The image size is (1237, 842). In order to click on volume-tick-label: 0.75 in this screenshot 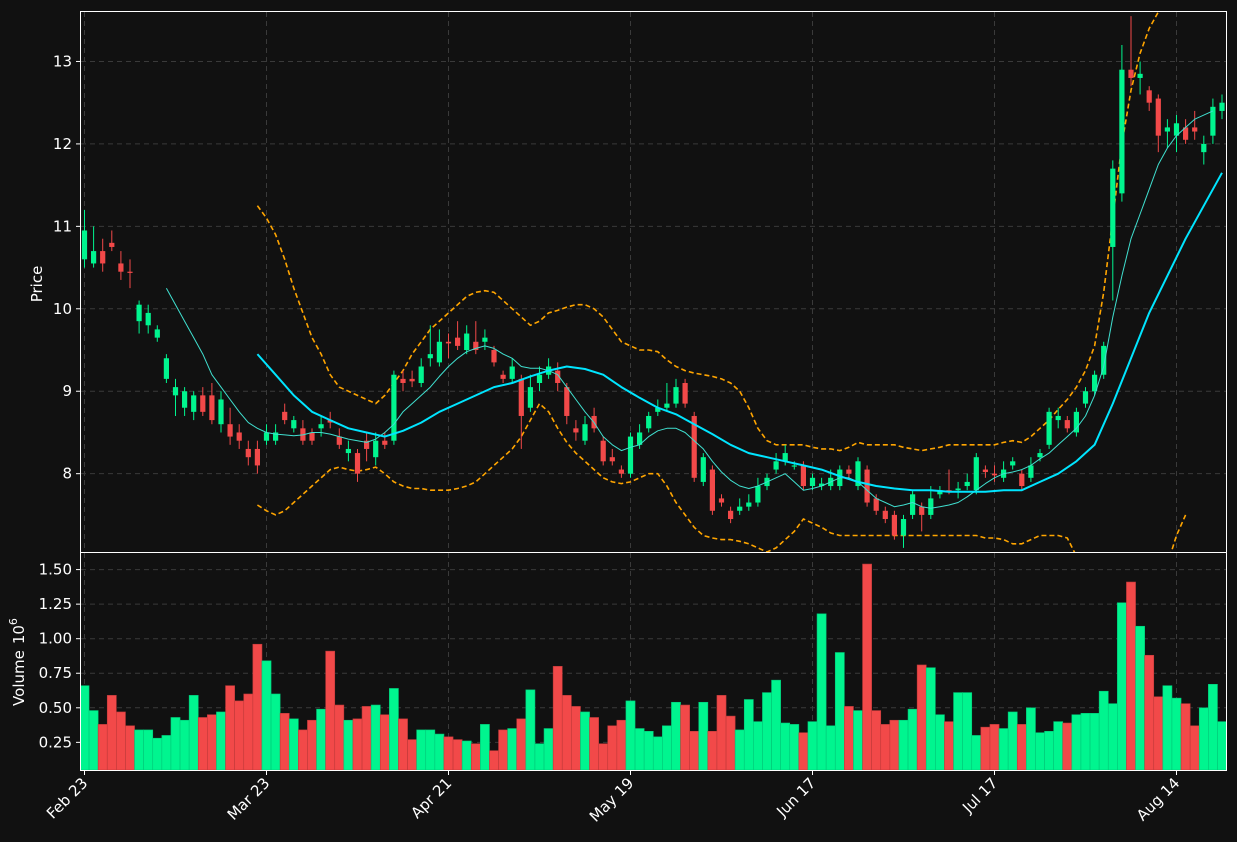, I will do `click(55, 673)`.